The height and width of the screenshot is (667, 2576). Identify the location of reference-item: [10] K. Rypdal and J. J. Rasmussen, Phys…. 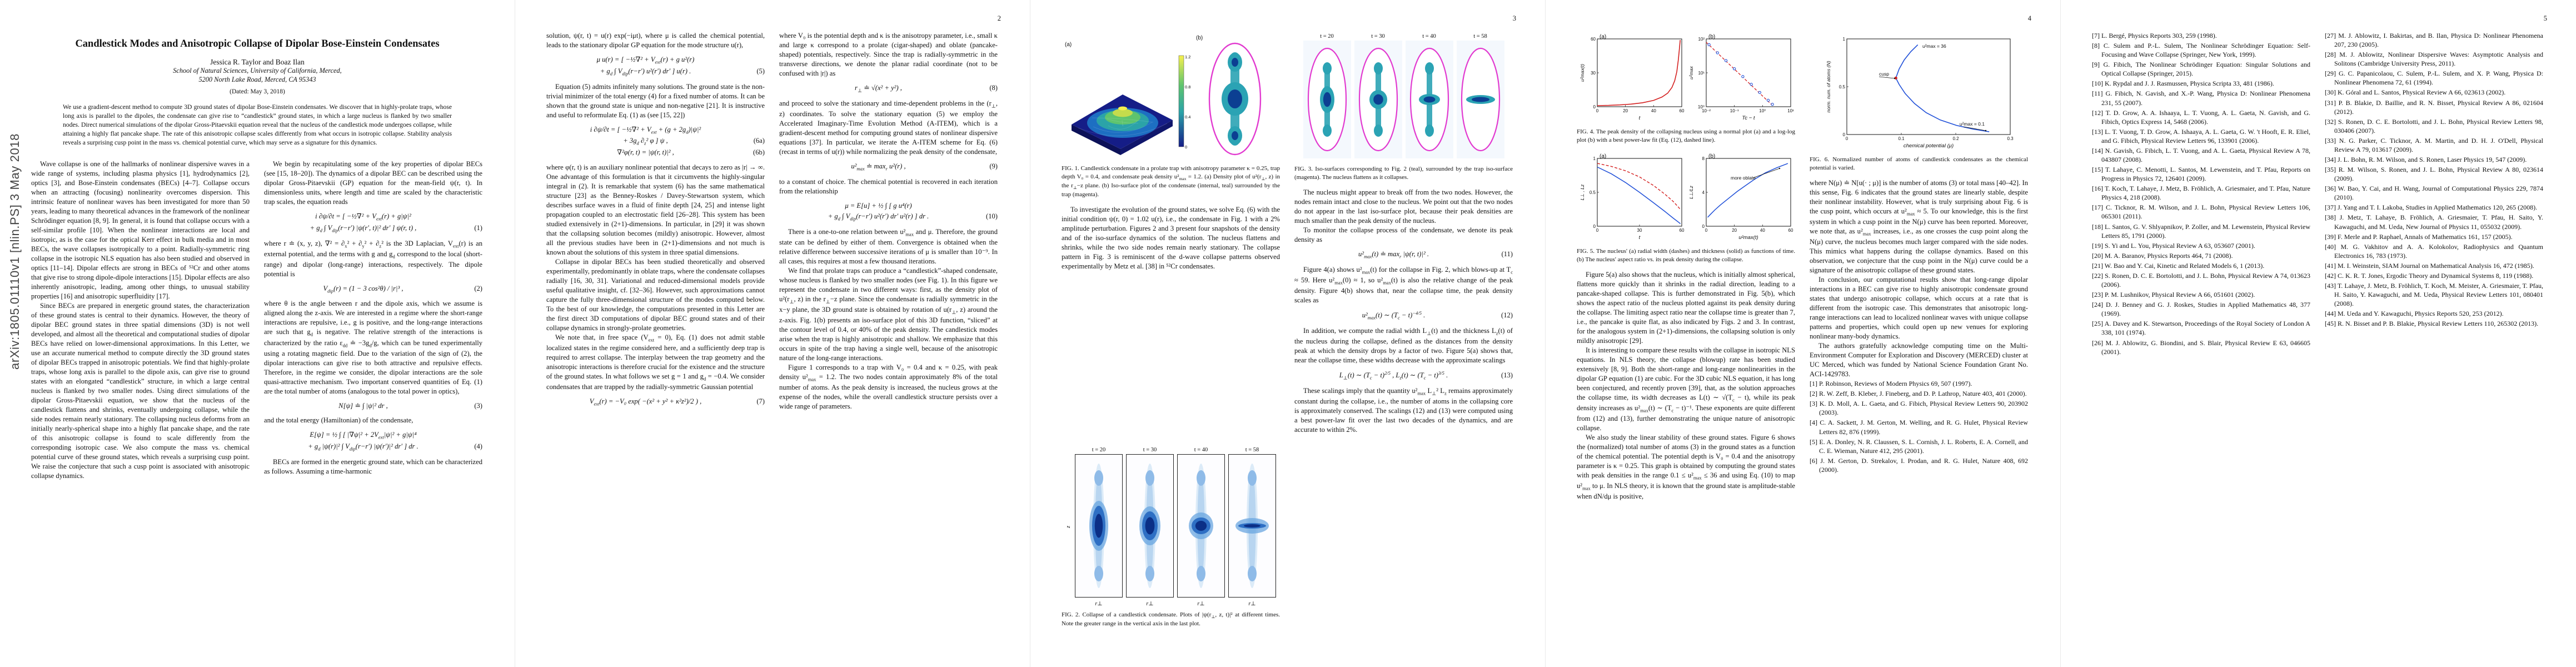
(2183, 83).